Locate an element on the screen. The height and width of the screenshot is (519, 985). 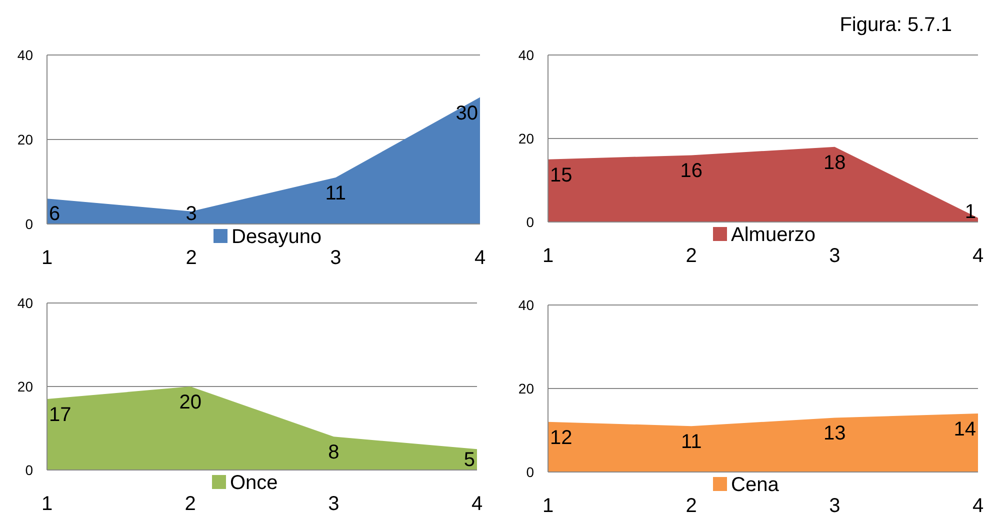
data-label: 6 is located at coordinates (54, 214).